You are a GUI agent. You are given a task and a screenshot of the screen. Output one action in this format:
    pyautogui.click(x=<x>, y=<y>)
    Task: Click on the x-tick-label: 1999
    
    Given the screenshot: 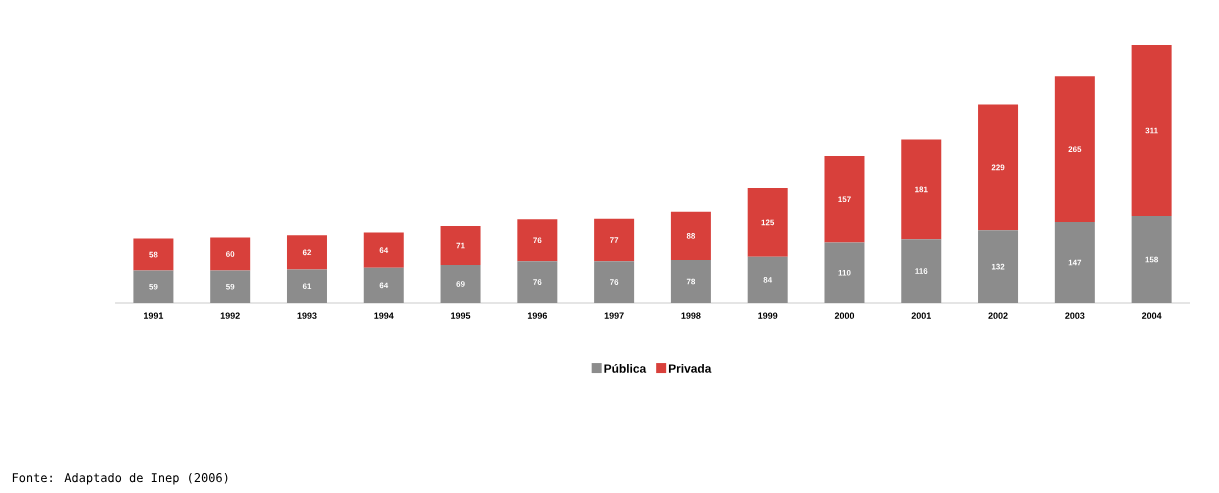 What is the action you would take?
    pyautogui.click(x=768, y=315)
    